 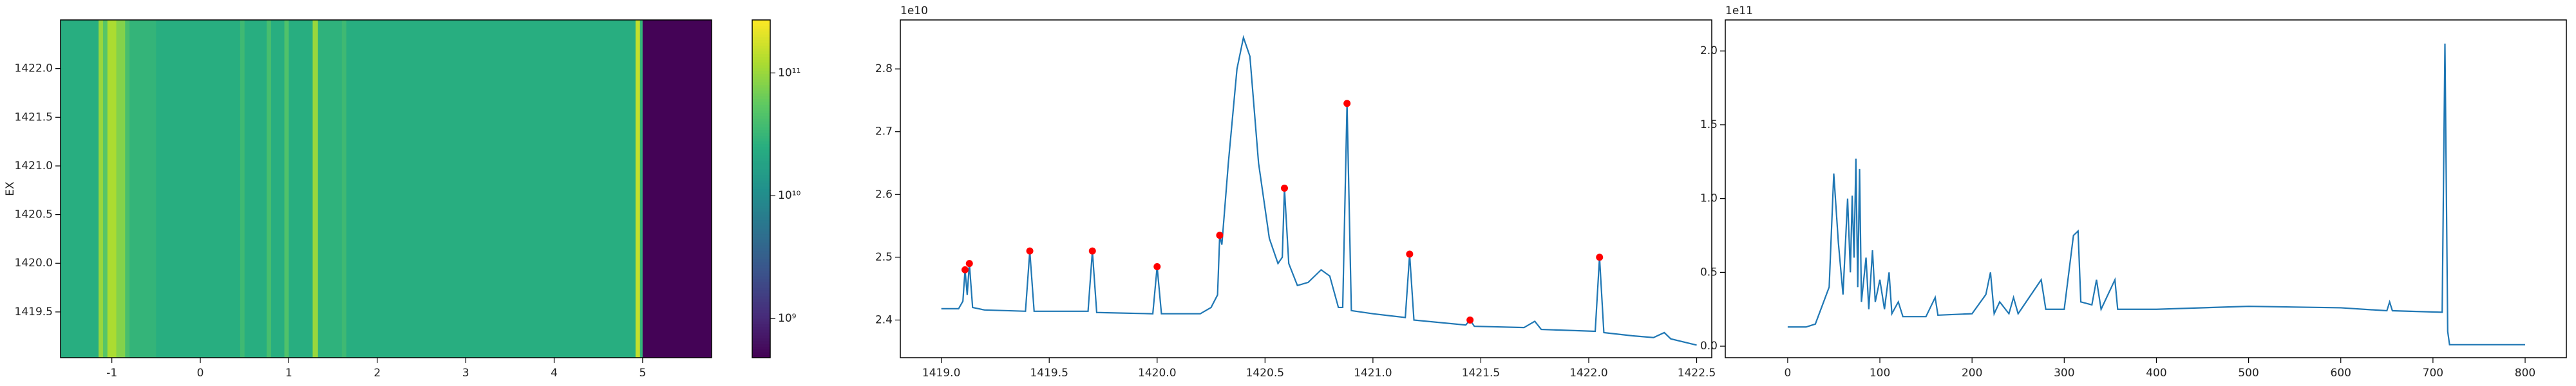 I want to click on x-tick-label: 3, so click(x=465, y=373).